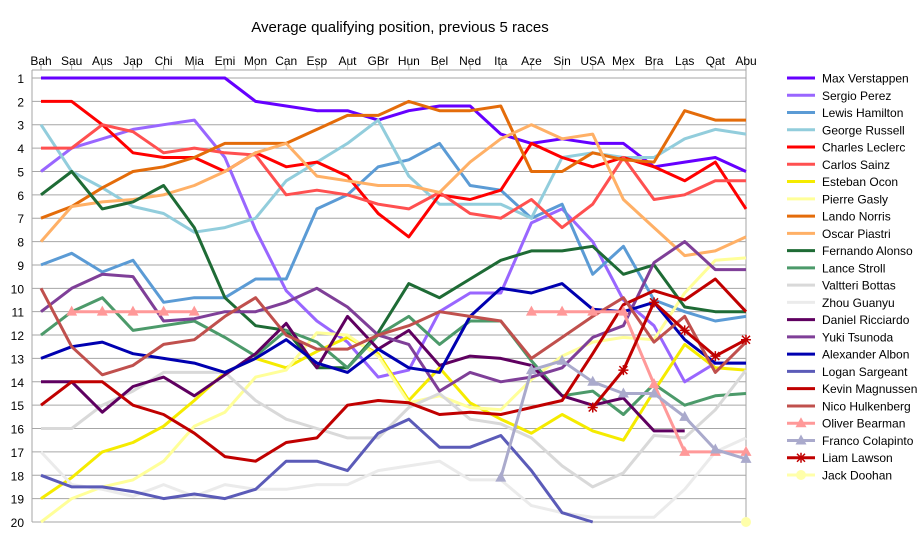 The height and width of the screenshot is (542, 923). Describe the element at coordinates (862, 113) in the screenshot. I see `legend-label: Lewis Hamilton` at that location.